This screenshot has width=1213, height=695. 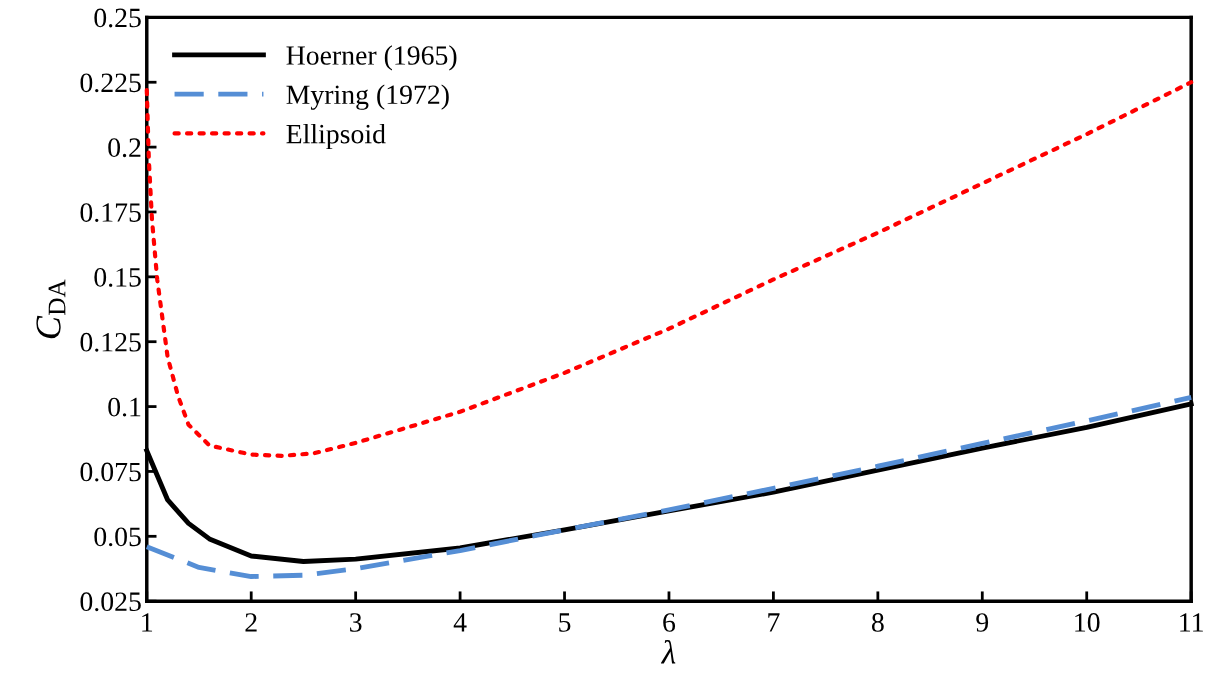 What do you see at coordinates (51, 309) in the screenshot?
I see `y-axis-title: C$_{DA}$` at bounding box center [51, 309].